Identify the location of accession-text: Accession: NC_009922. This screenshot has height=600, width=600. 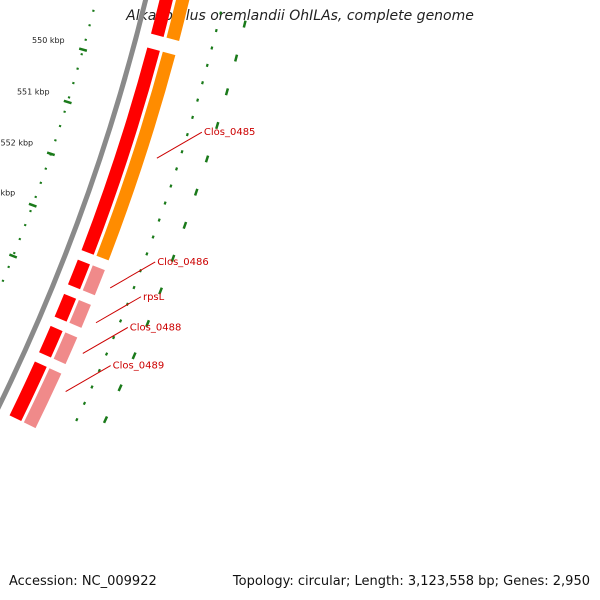
(83, 581).